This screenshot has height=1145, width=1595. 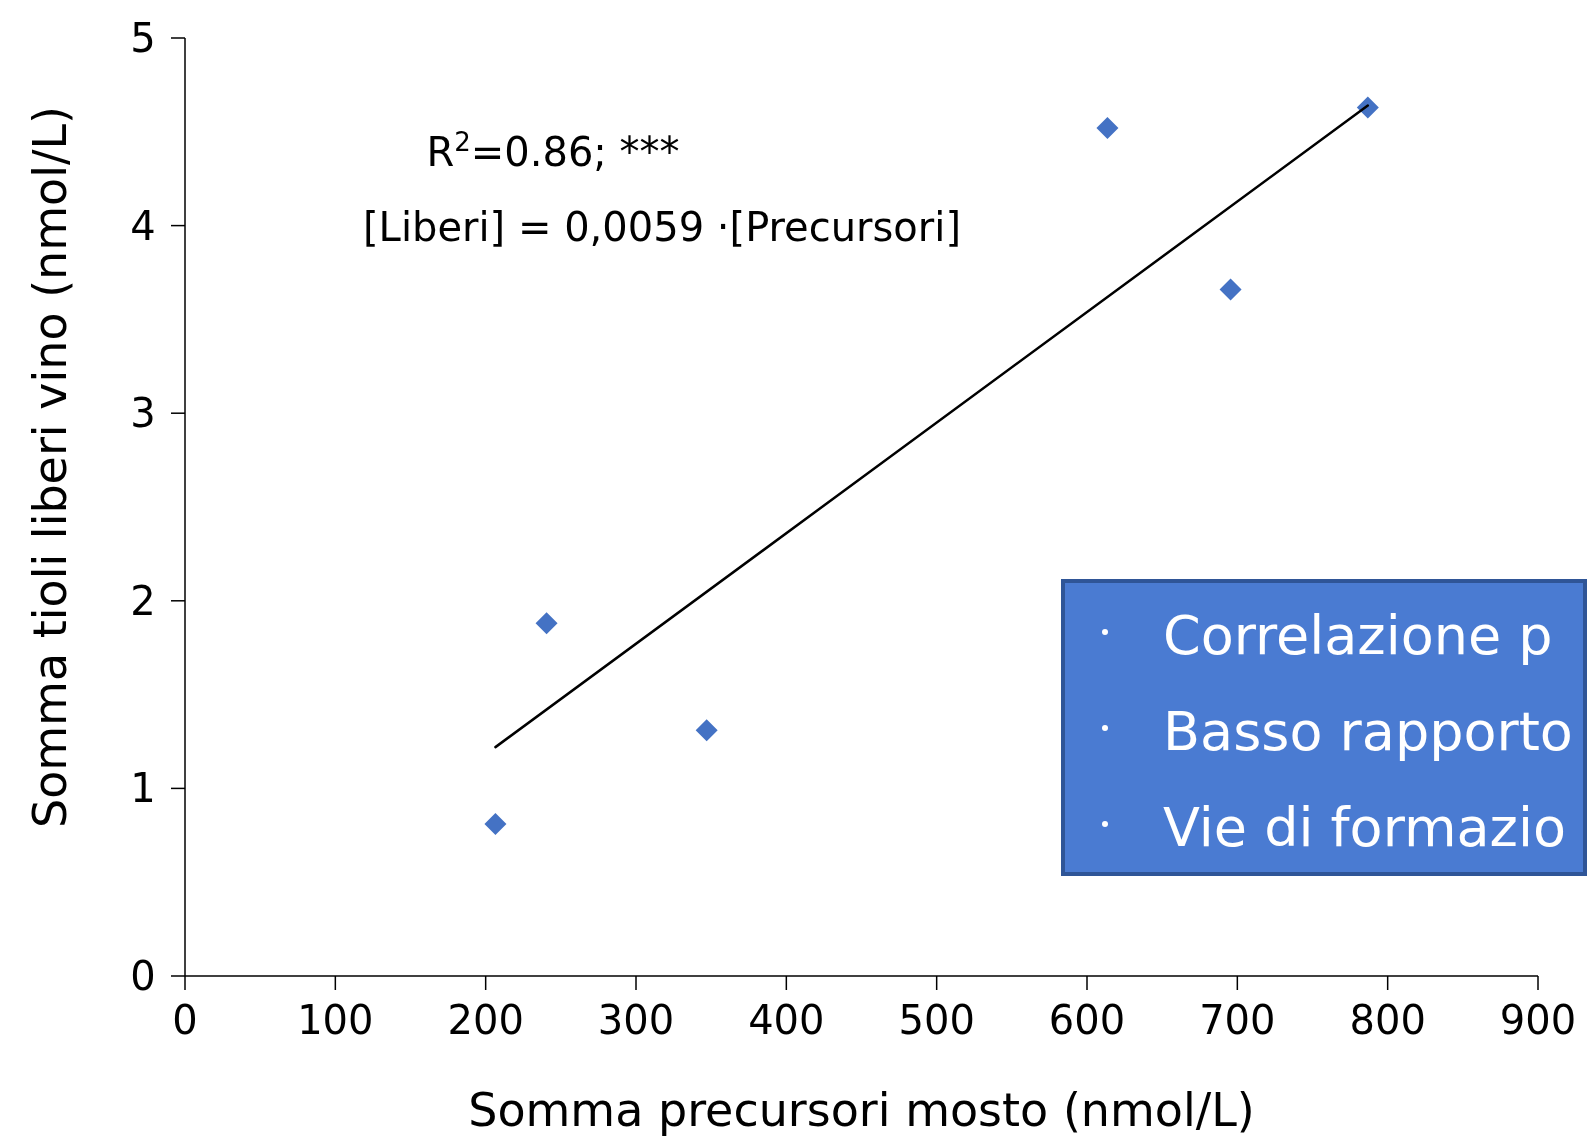 What do you see at coordinates (1387, 1020) in the screenshot?
I see `x-tick-label: 800` at bounding box center [1387, 1020].